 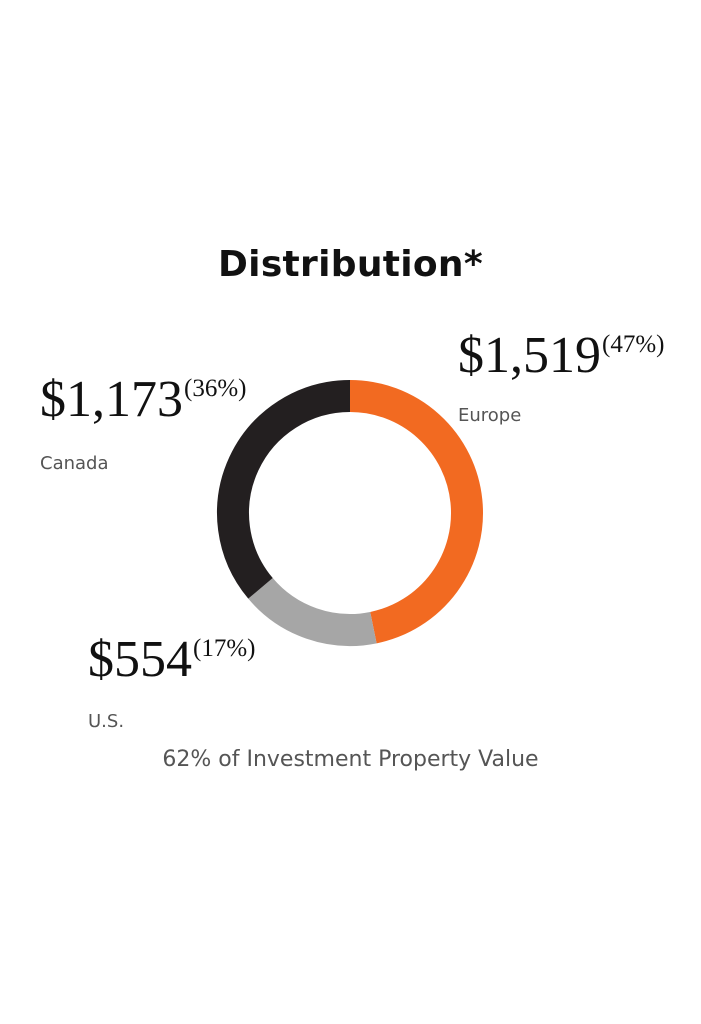 I want to click on canada-amount: $1,173, so click(x=111, y=399).